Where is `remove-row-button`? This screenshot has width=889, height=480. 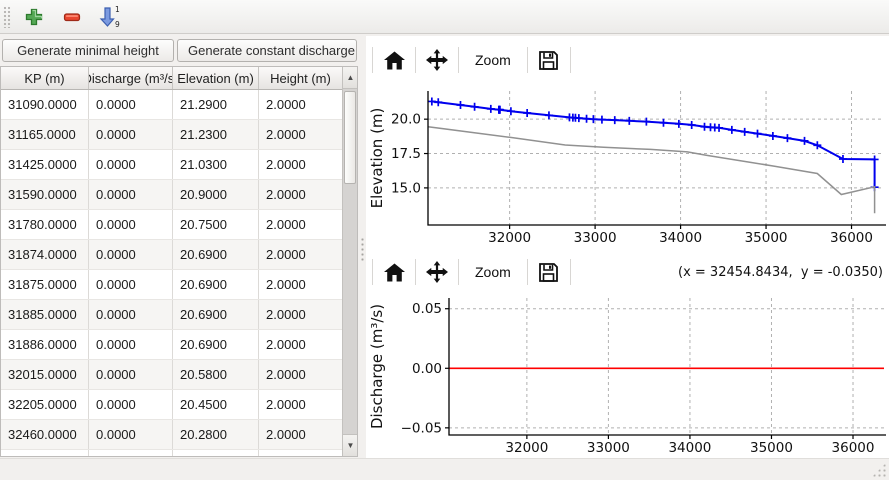 remove-row-button is located at coordinates (72, 17).